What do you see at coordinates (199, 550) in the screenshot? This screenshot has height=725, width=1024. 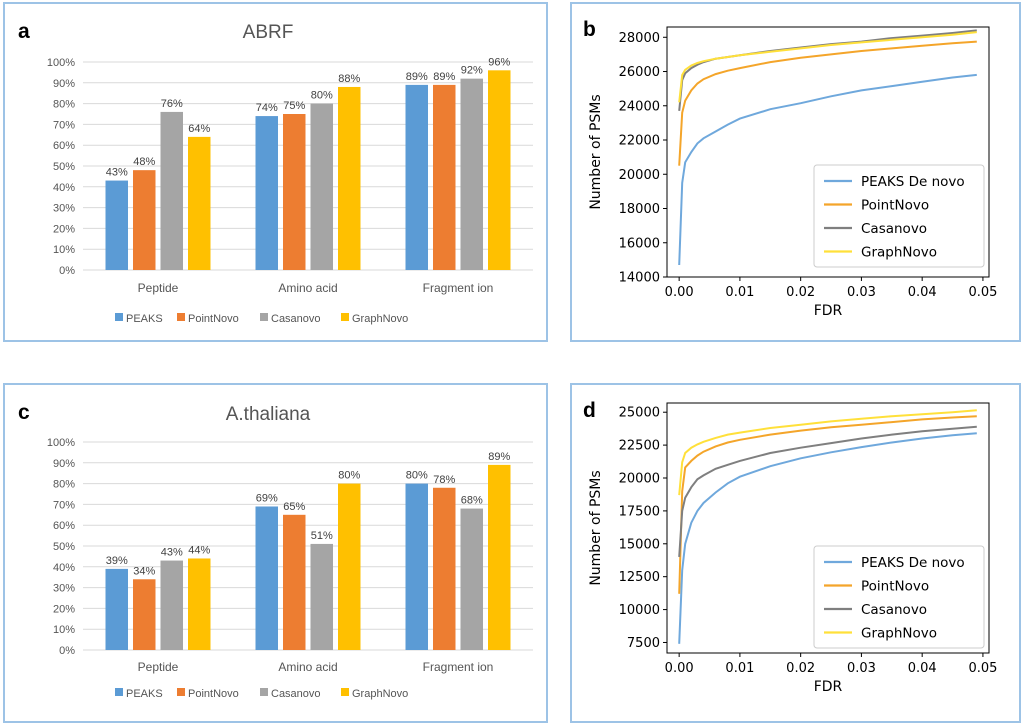 I see `data-label: 44%` at bounding box center [199, 550].